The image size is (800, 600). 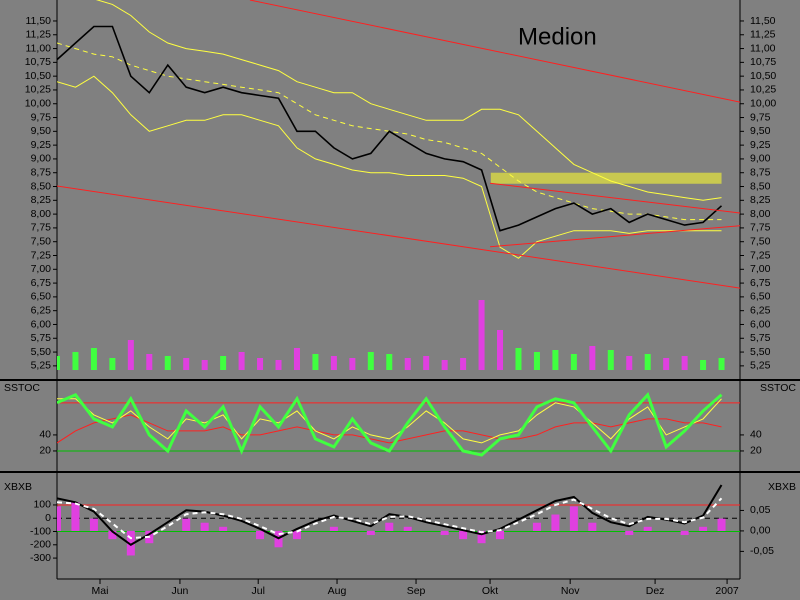 I want to click on y-tick-label: 10,00, so click(x=763, y=104).